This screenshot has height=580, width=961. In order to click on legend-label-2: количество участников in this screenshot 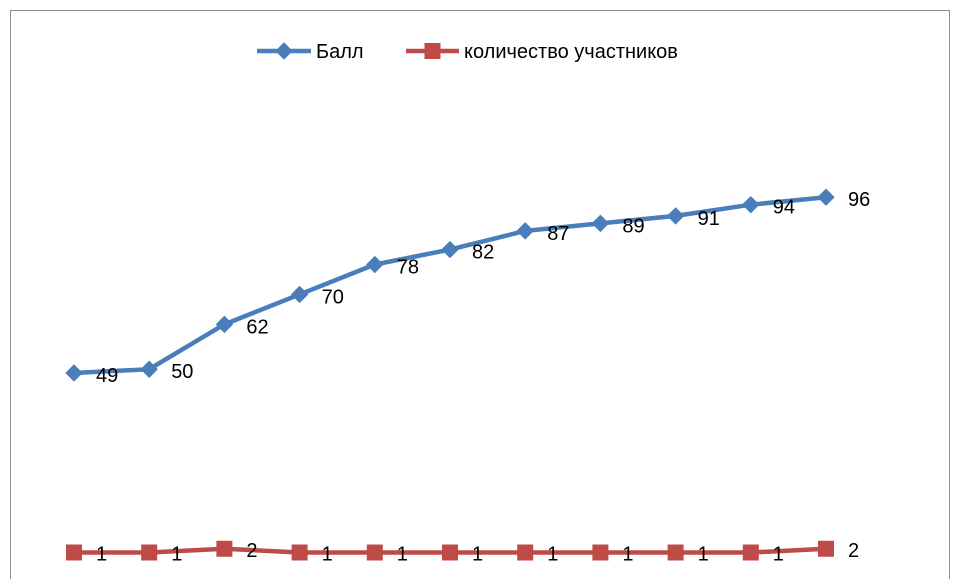, I will do `click(571, 52)`.